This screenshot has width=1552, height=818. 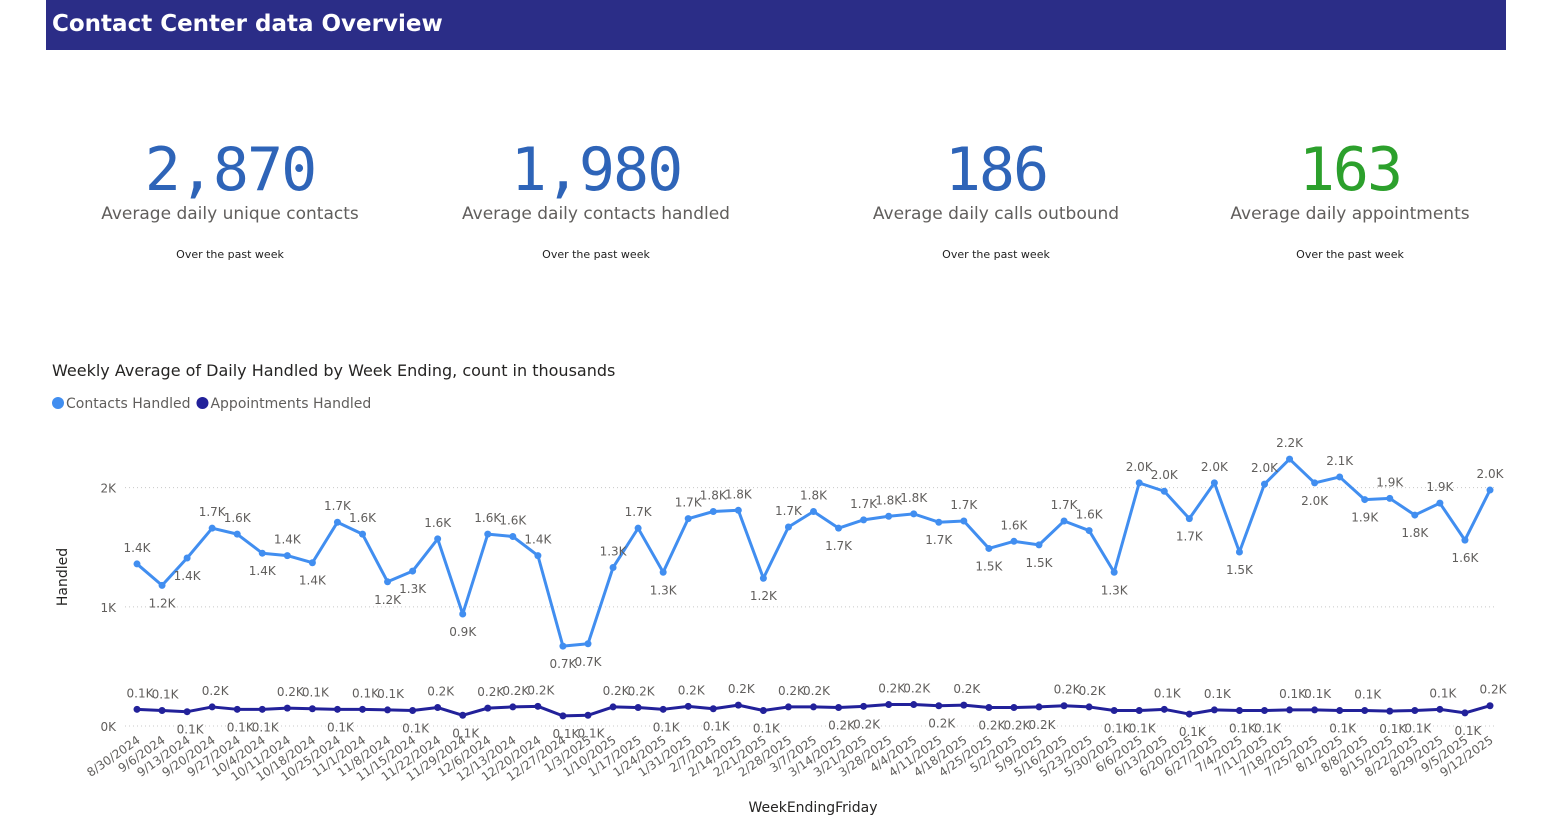 I want to click on kpi-label: Average daily calls outbound, so click(x=996, y=214).